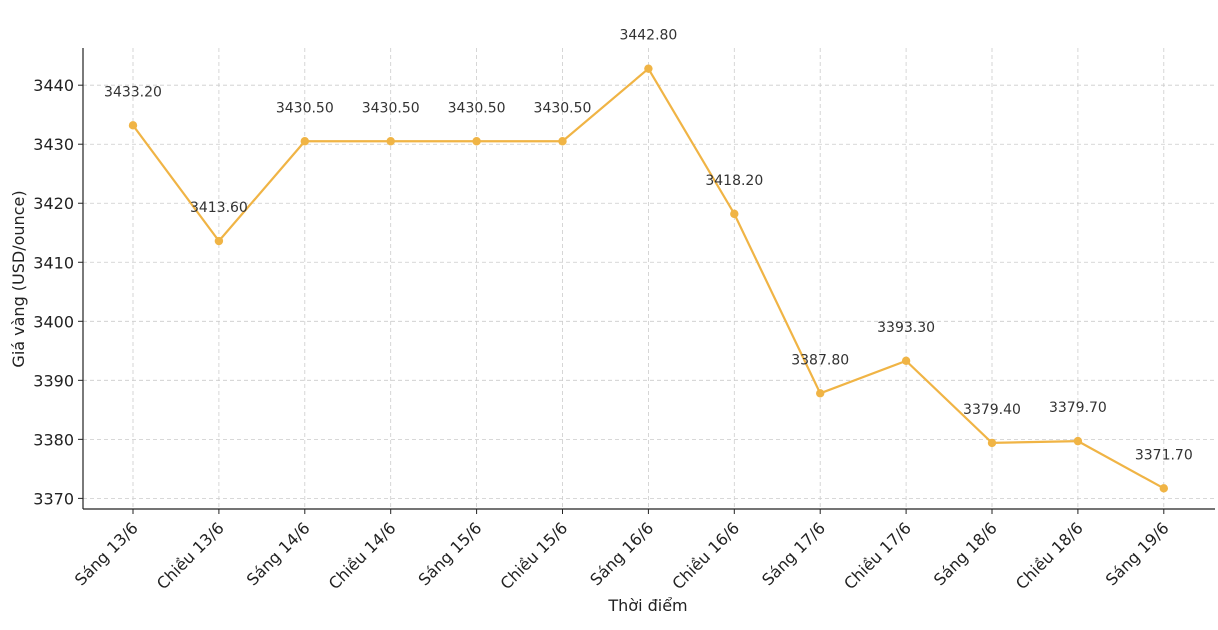 Image resolution: width=1218 pixels, height=630 pixels. What do you see at coordinates (53, 203) in the screenshot?
I see `y-tick-label: 3420` at bounding box center [53, 203].